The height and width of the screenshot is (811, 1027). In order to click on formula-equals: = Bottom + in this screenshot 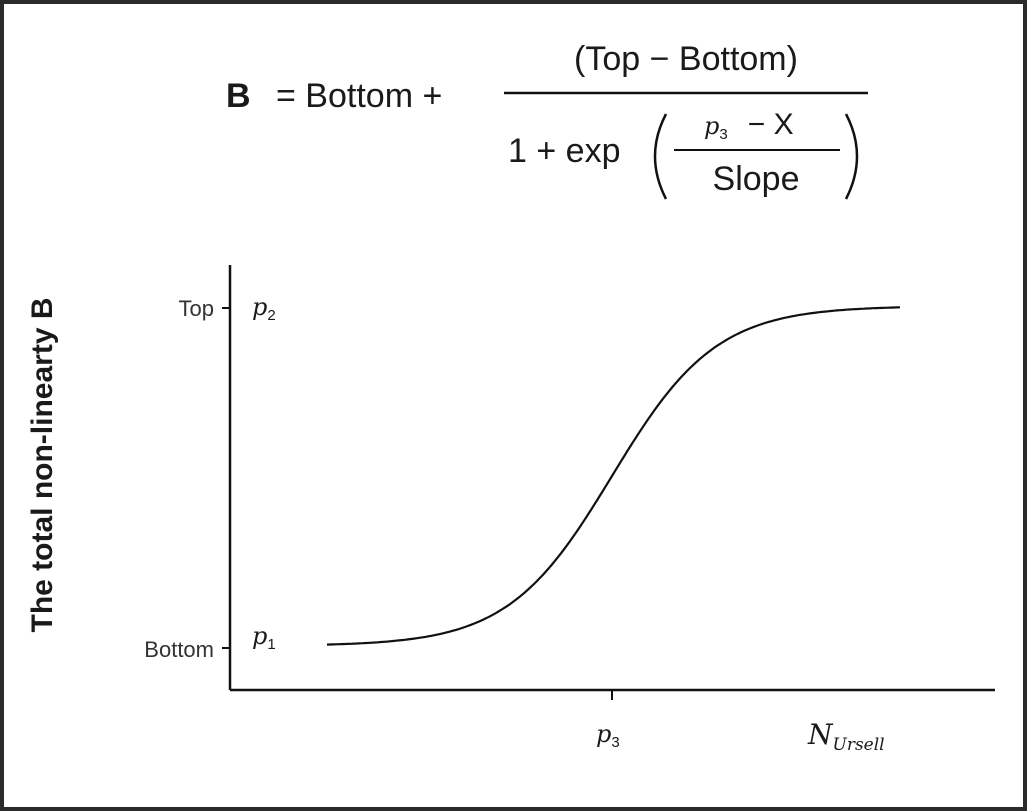, I will do `click(359, 96)`.